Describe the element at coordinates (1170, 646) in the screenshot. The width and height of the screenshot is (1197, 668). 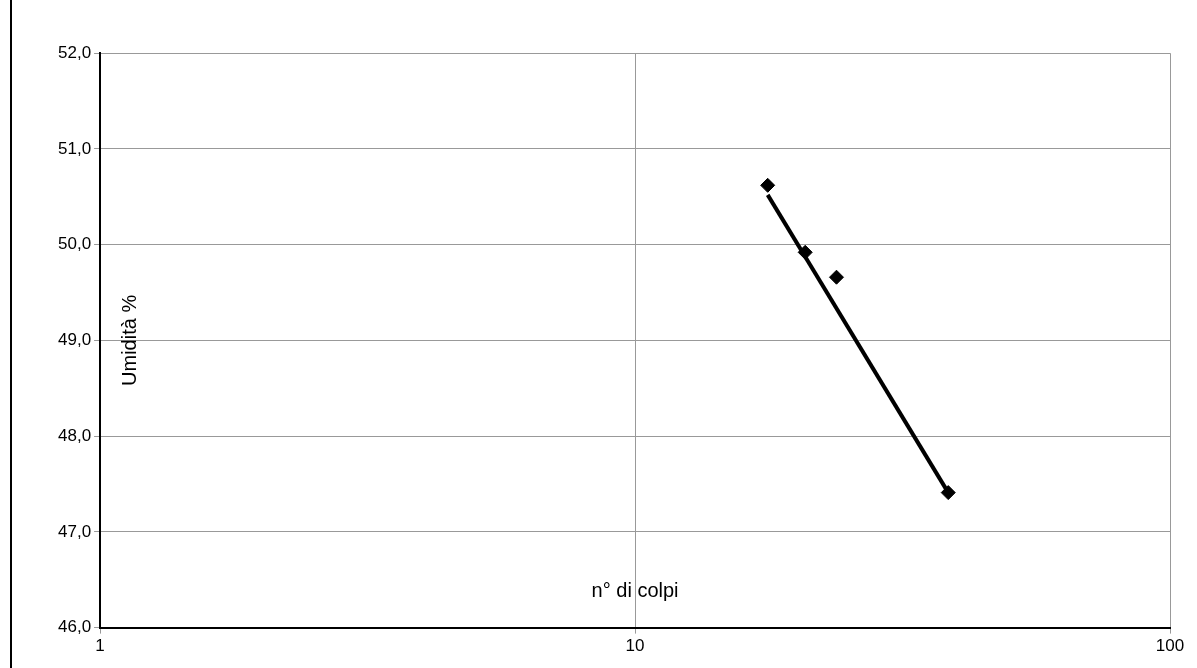
I see `x-tick-label: 100` at that location.